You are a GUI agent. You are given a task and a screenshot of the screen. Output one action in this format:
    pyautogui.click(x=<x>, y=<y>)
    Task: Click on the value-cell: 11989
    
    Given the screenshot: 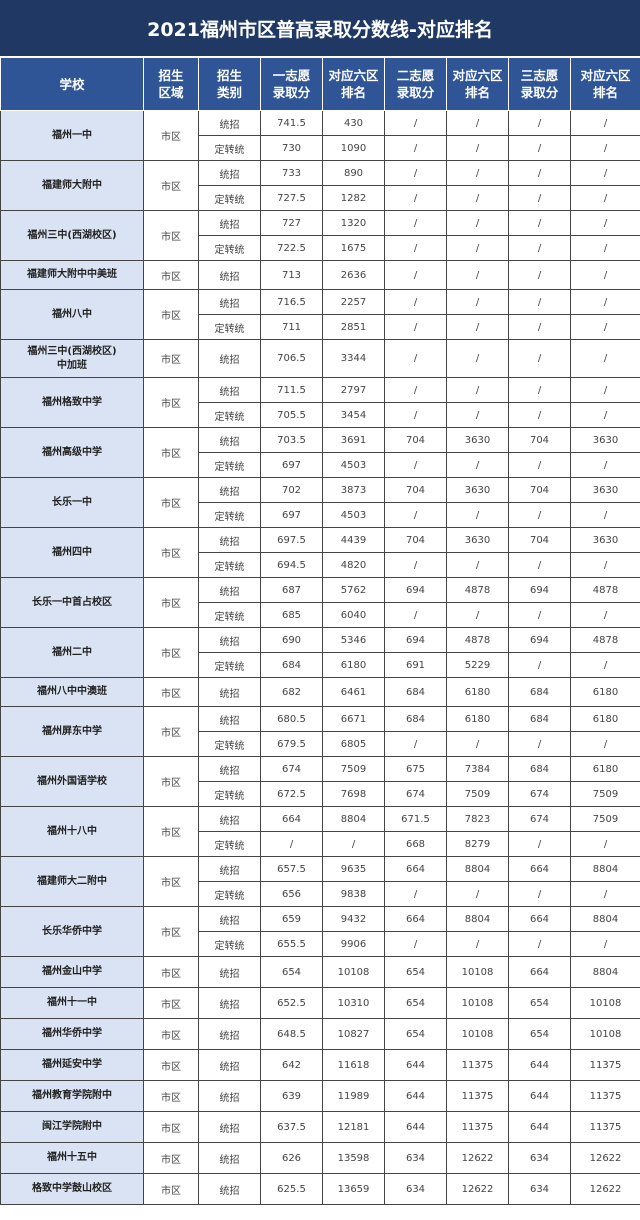 What is the action you would take?
    pyautogui.click(x=353, y=1096)
    